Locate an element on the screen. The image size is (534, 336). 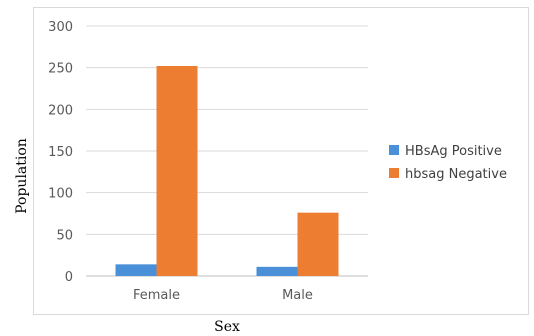
y-axis-title: Population is located at coordinates (22, 176).